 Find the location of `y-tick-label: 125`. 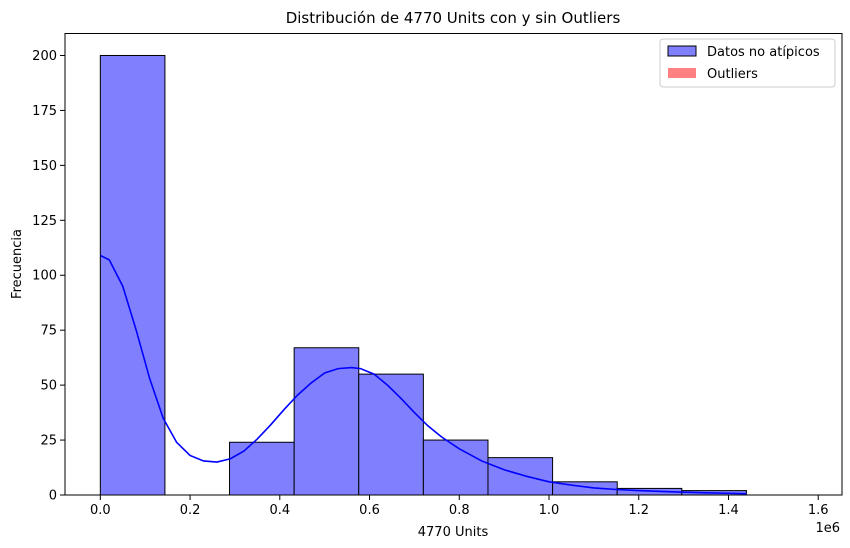

y-tick-label: 125 is located at coordinates (44, 221).